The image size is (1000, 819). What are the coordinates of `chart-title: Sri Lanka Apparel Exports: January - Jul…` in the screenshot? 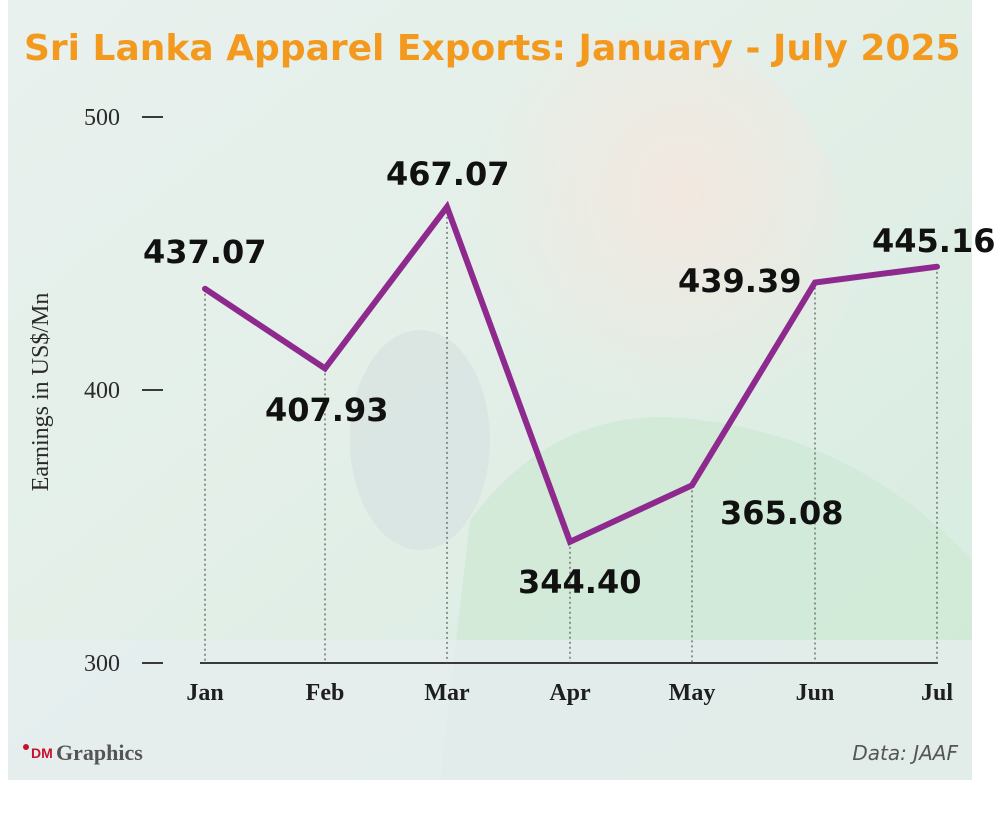 It's located at (492, 48).